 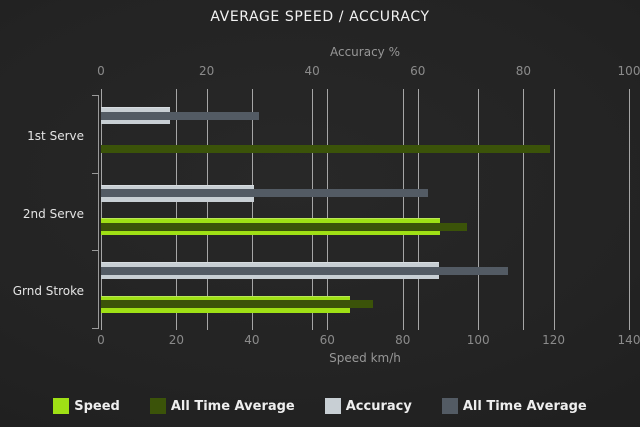 What do you see at coordinates (554, 340) in the screenshot?
I see `bottom-tick-120: 120` at bounding box center [554, 340].